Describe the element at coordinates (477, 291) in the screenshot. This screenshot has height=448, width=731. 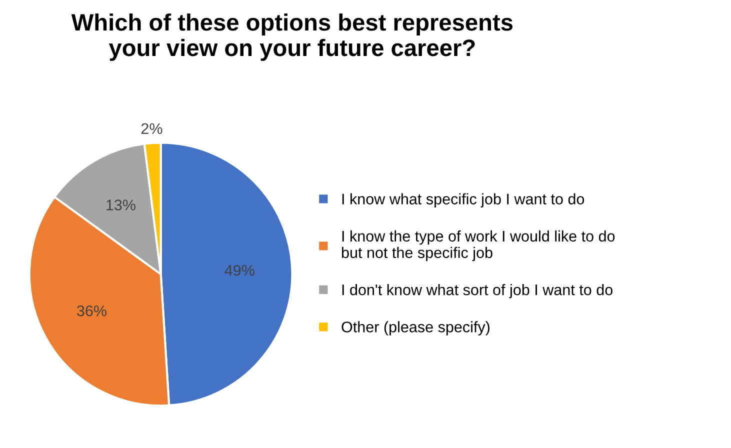
I see `legend-label: I don't know what sort of job I want to do` at that location.